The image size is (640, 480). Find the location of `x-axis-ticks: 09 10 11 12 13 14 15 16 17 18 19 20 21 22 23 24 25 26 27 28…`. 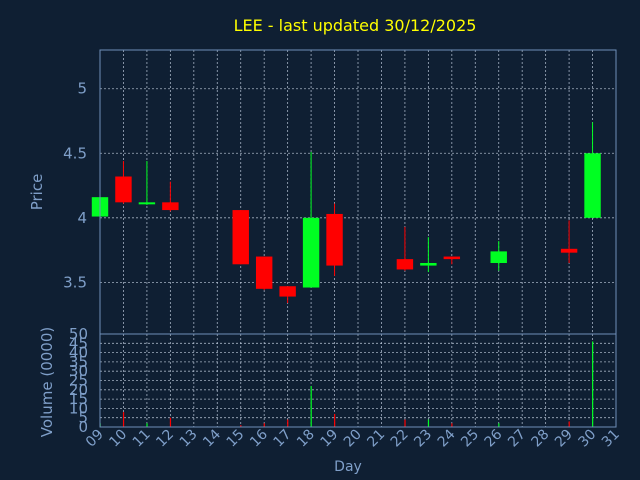

x-axis-ticks: 09 10 11 12 13 14 15 16 17 18 19 20 21 22 23 24 25 26 27 28… is located at coordinates (353, 438).